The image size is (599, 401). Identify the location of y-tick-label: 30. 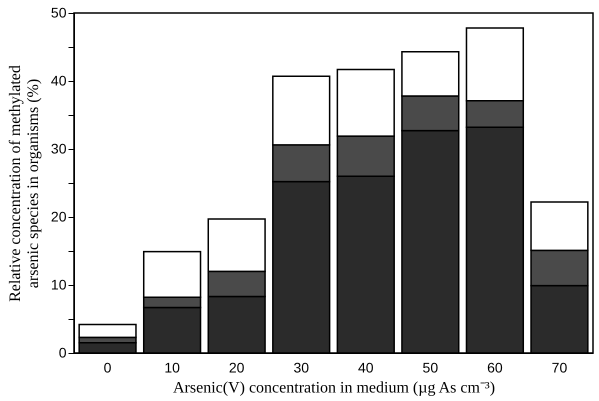
(58, 148).